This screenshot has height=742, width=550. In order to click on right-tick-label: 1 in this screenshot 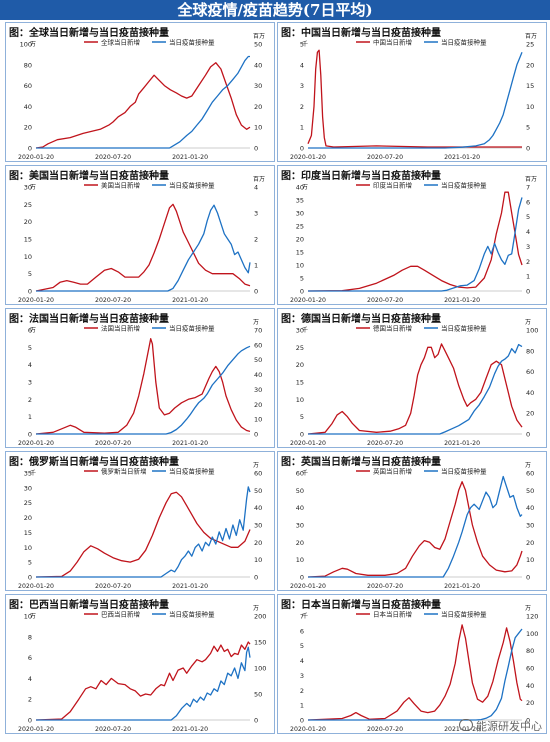, I will do `click(528, 277)`.